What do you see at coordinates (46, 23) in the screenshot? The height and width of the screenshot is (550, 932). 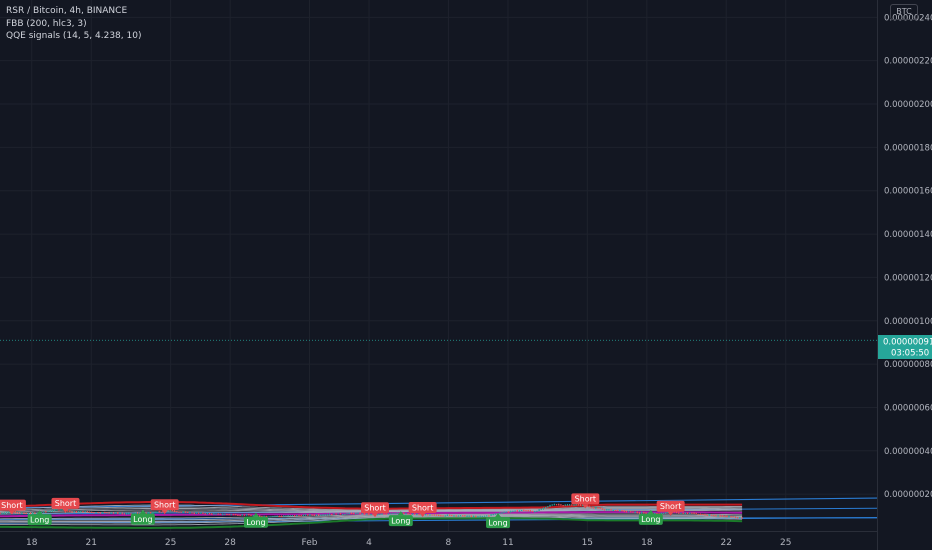 I see `indicator-fbb-label: FBB (200, hlc3, 3)` at bounding box center [46, 23].